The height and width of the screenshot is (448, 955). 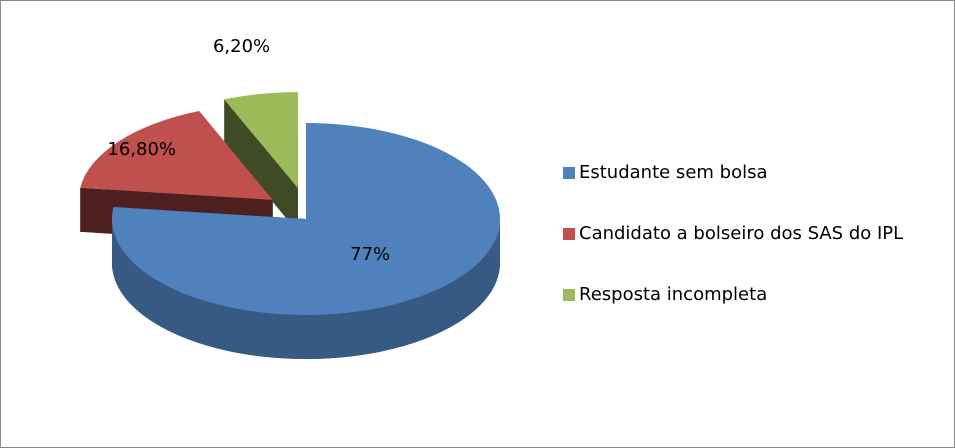 What do you see at coordinates (306, 289) in the screenshot?
I see `slice-side` at bounding box center [306, 289].